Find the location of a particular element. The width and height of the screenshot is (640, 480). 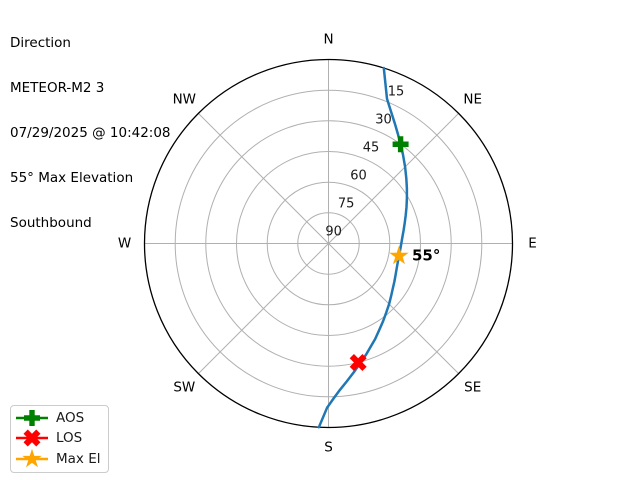

compass-label-w: W is located at coordinates (124, 244).